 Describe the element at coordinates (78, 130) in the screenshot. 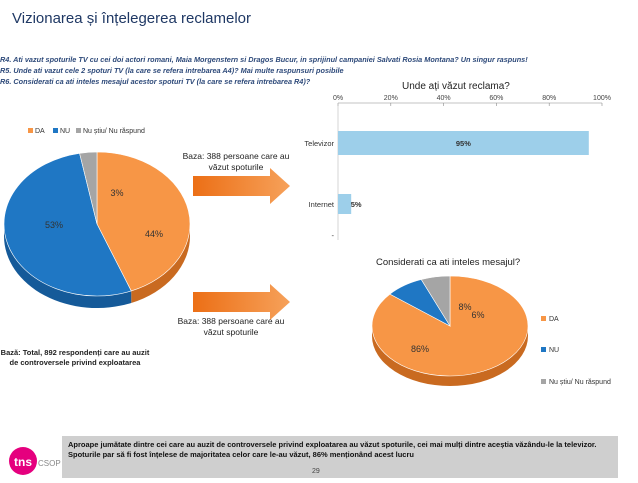

I see `legend-swatch-nustiu` at that location.